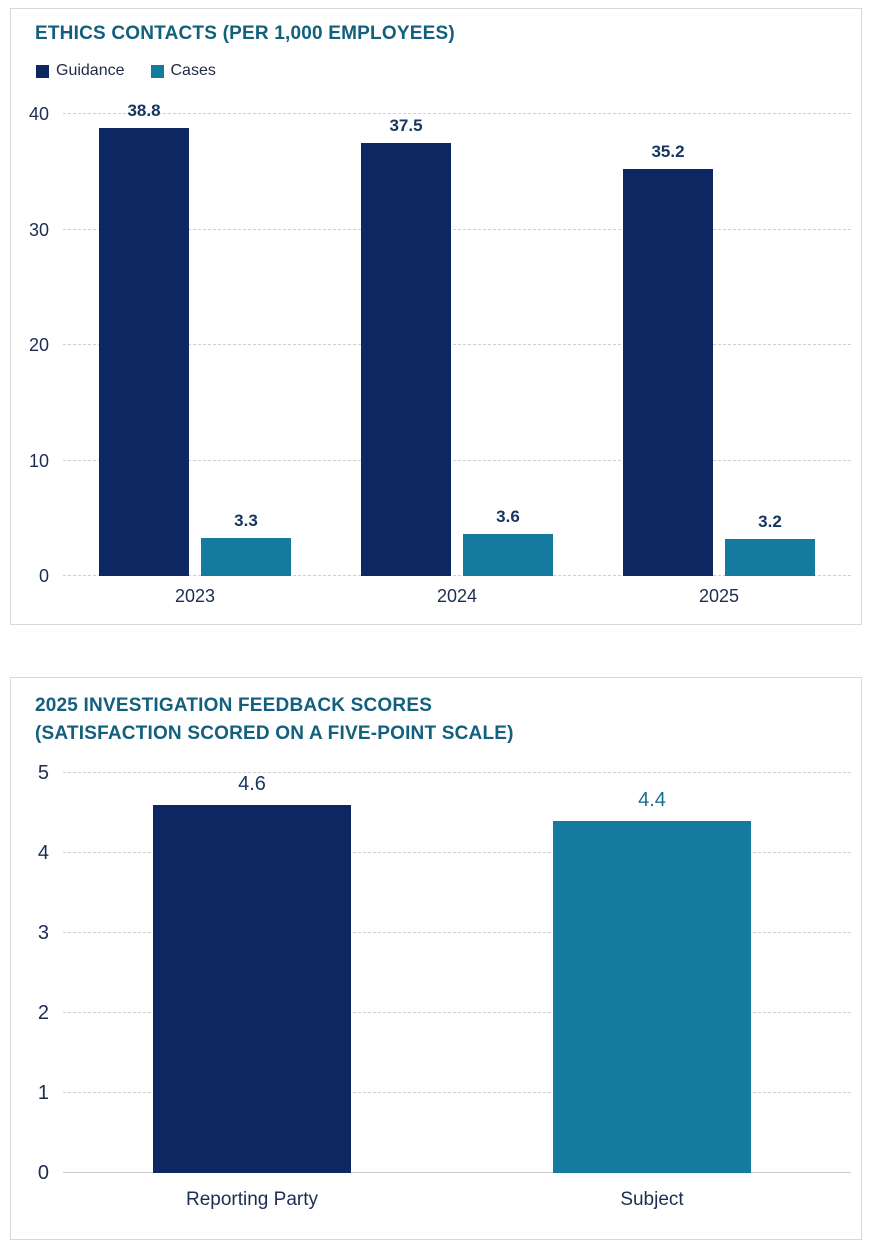 This screenshot has width=872, height=1247. I want to click on bar-group-2024: 37.5 3.6 2024, so click(457, 360).